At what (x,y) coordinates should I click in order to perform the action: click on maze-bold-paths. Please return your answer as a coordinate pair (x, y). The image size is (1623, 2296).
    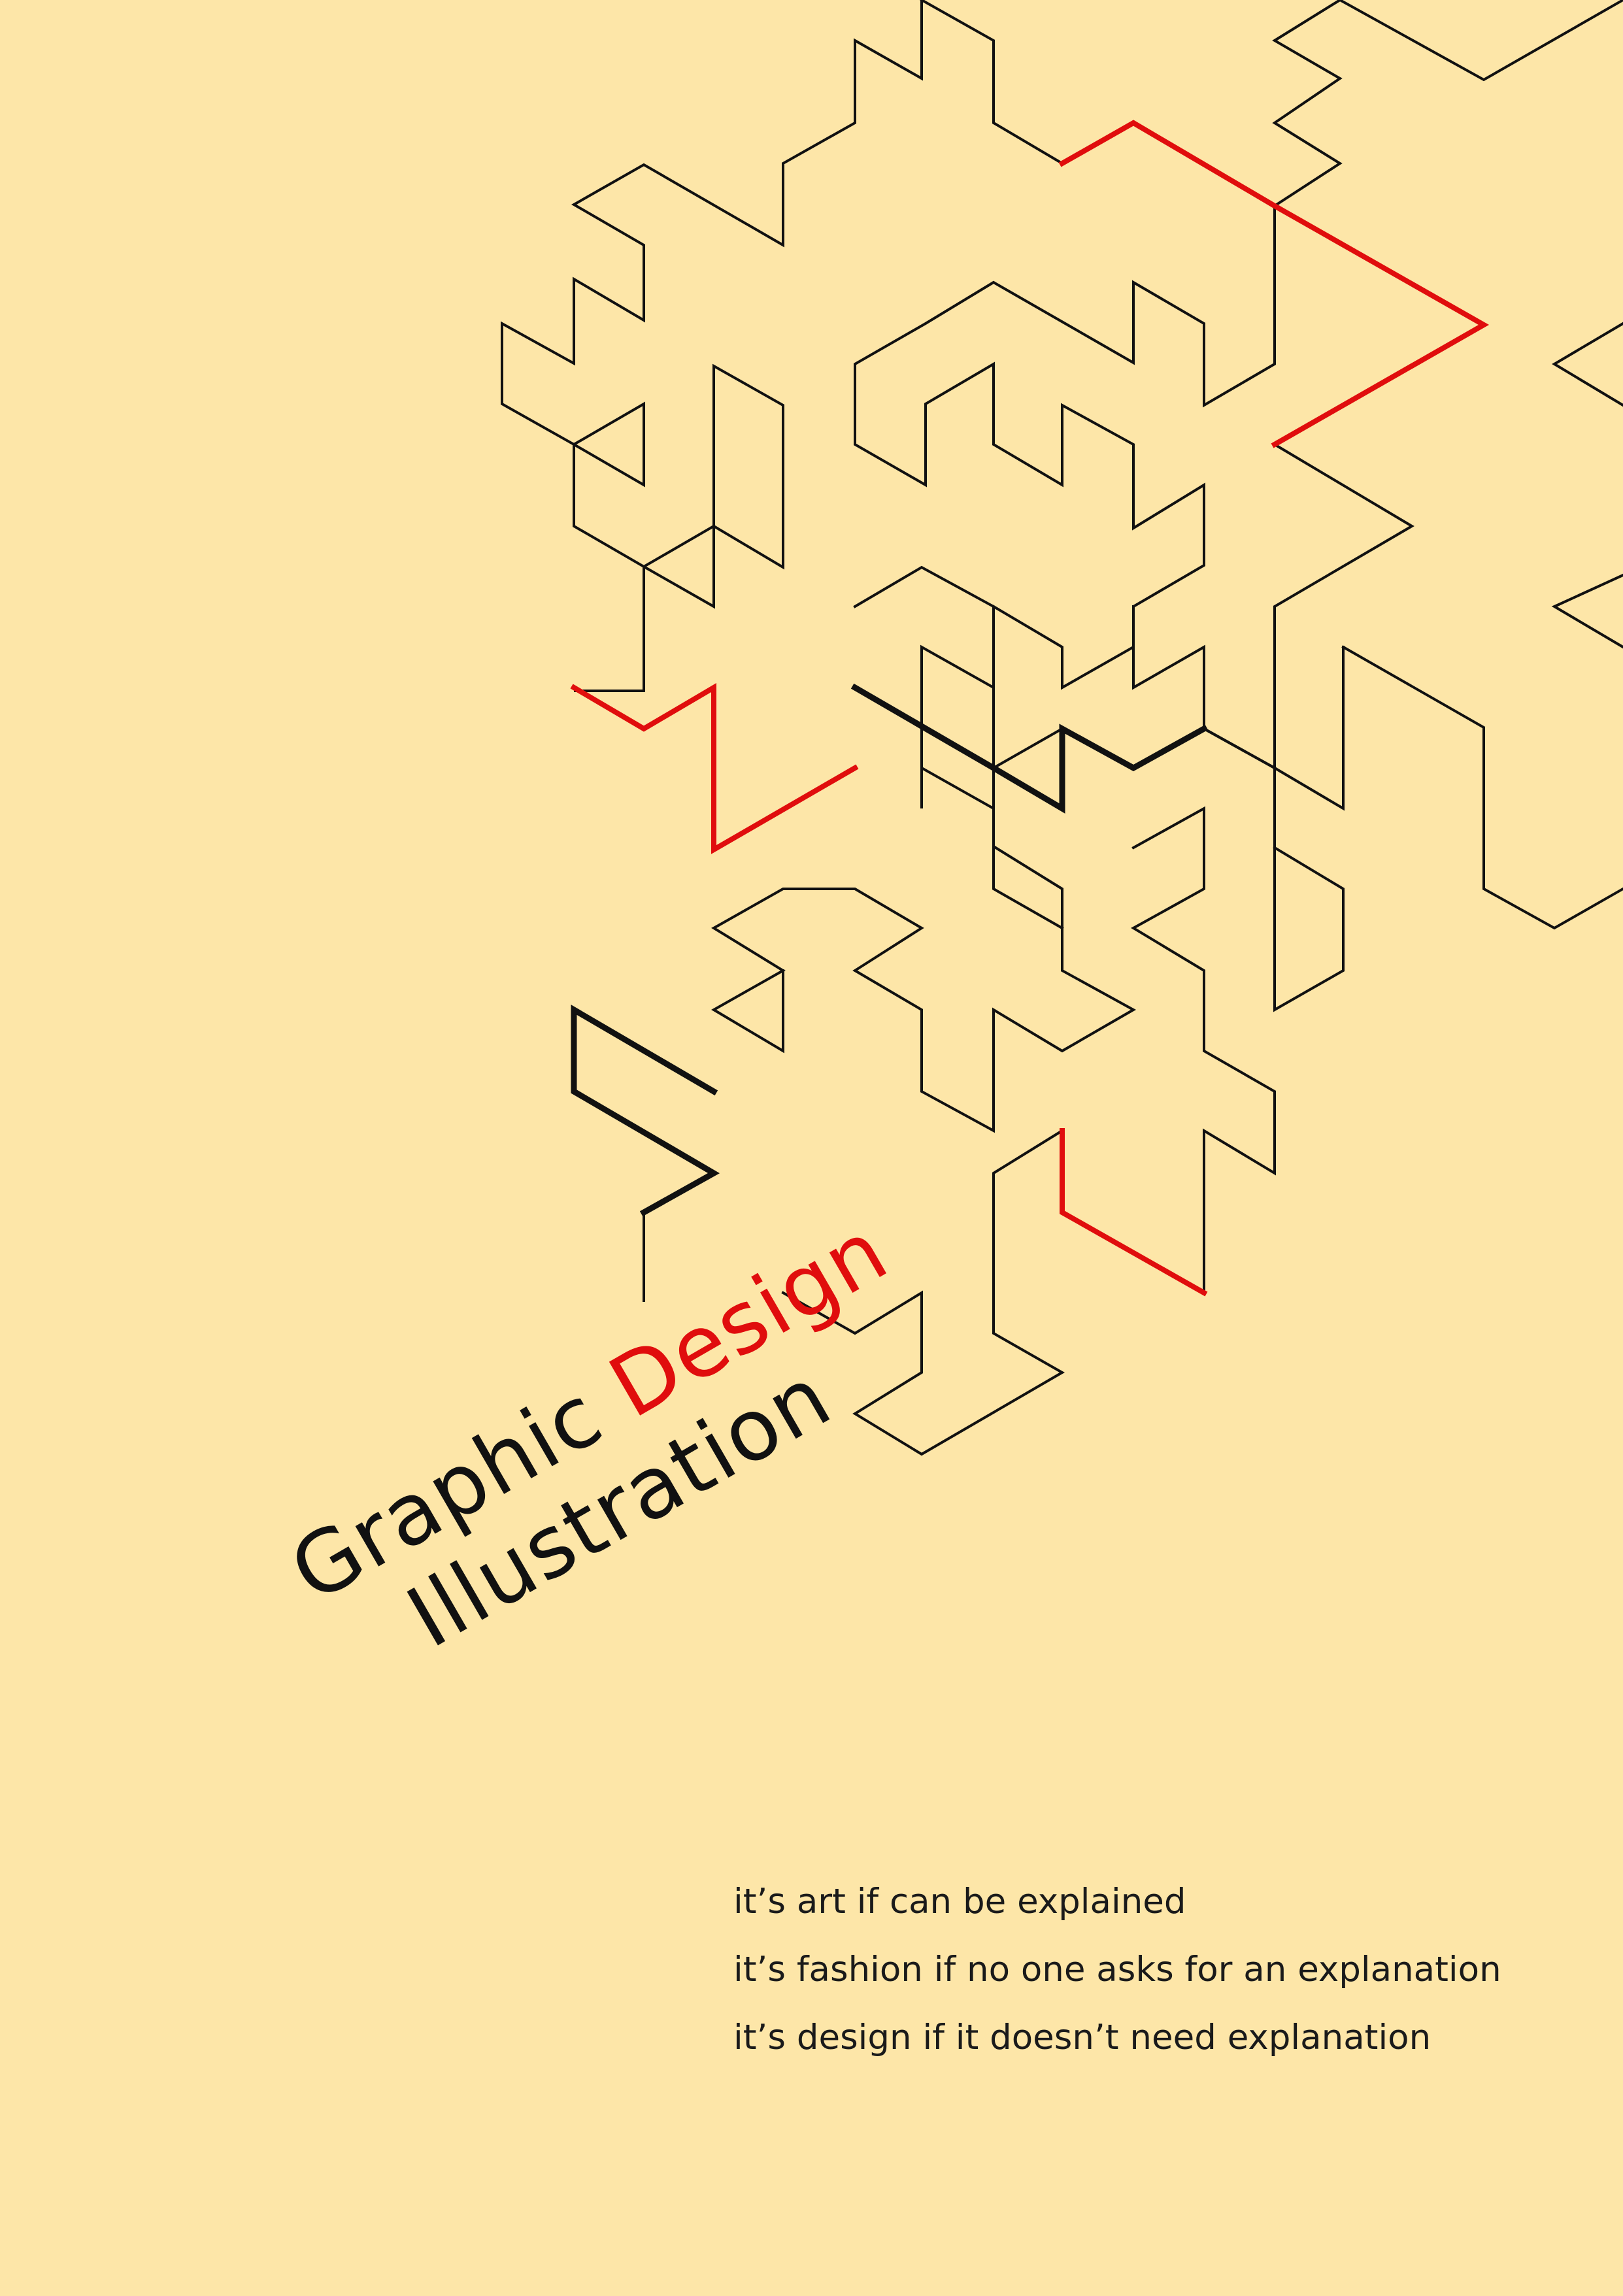
    Looking at the image, I should click on (890, 950).